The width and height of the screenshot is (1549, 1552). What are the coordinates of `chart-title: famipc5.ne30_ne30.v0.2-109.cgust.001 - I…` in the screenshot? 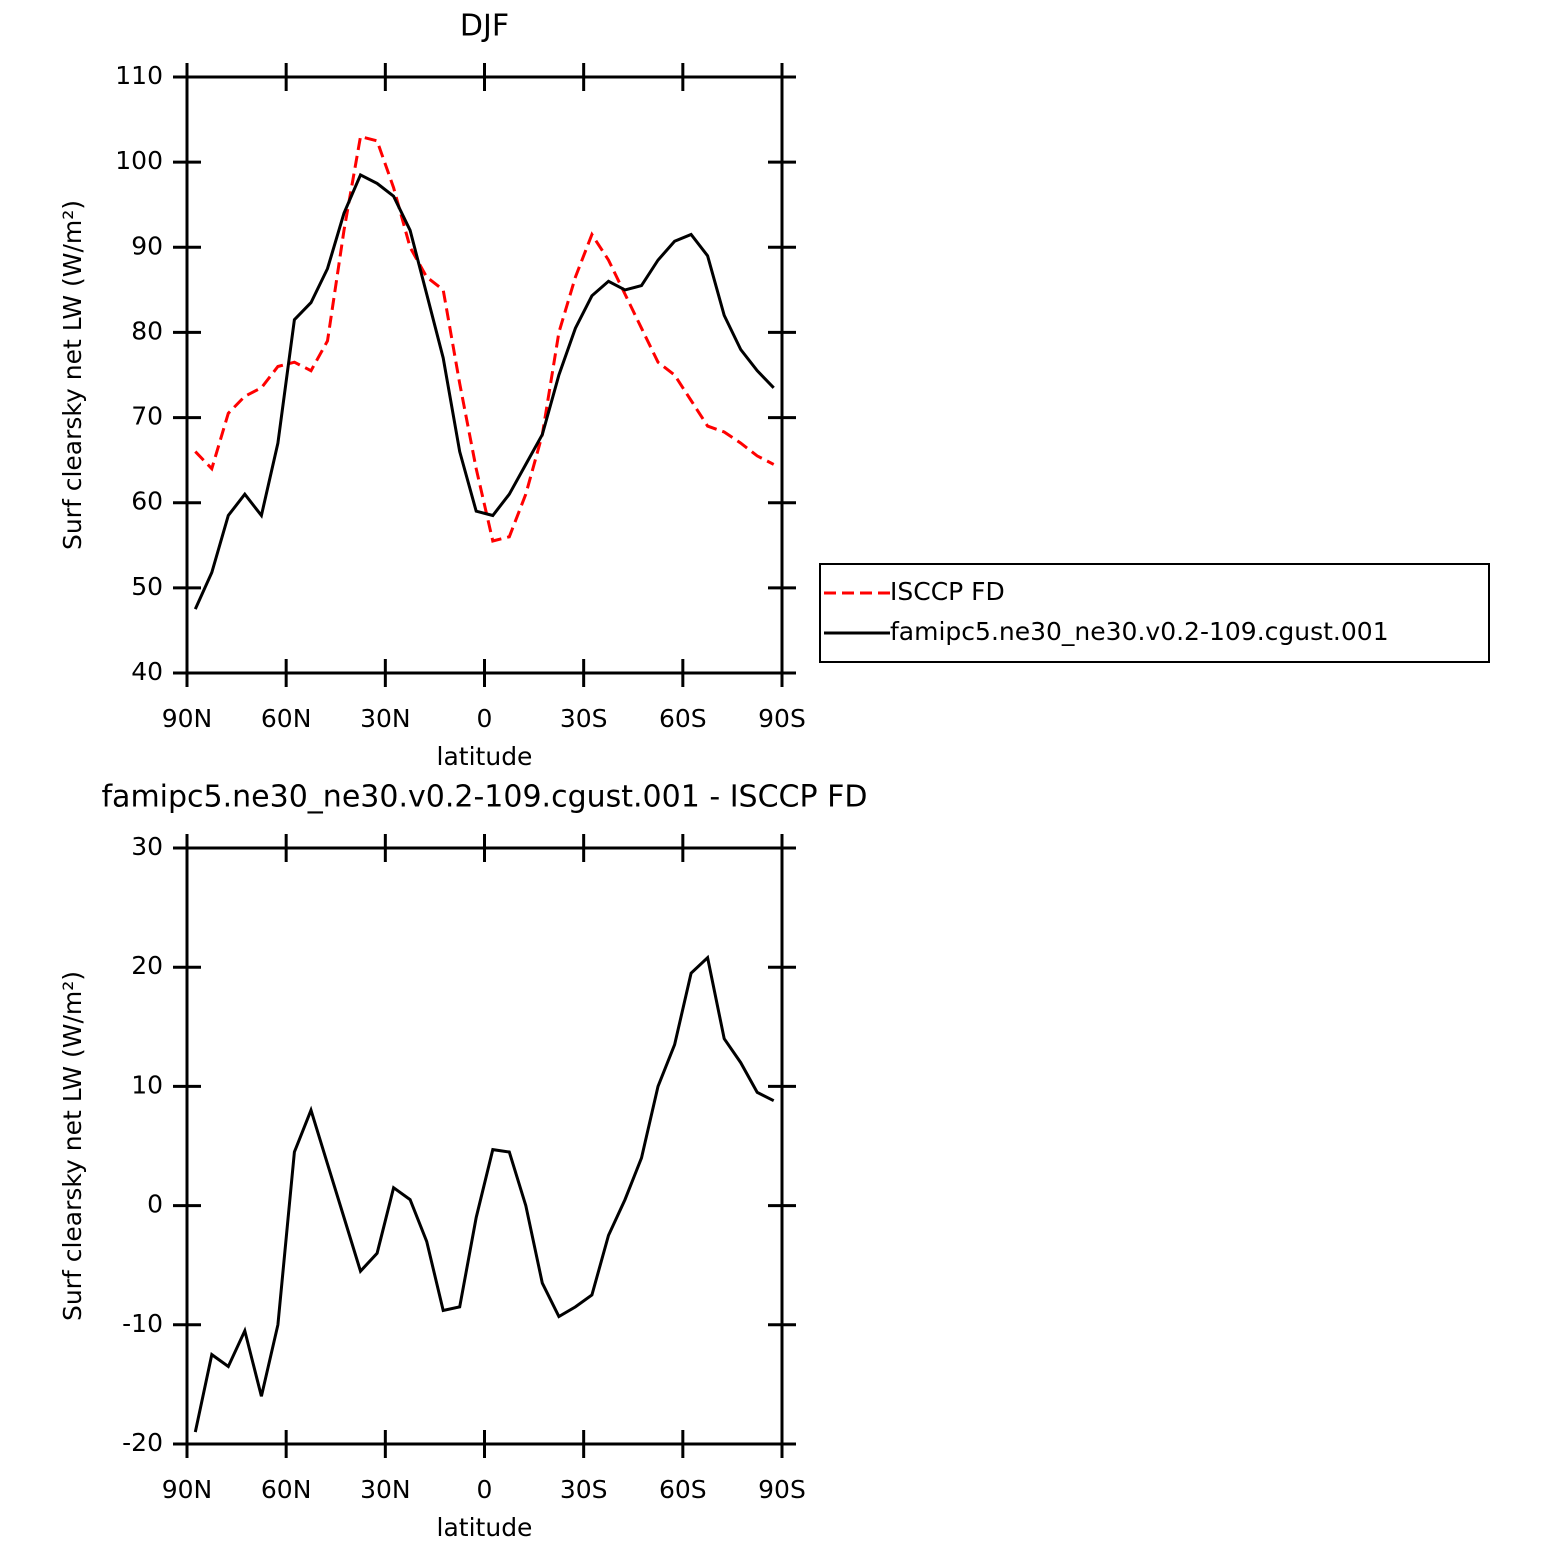 It's located at (485, 797).